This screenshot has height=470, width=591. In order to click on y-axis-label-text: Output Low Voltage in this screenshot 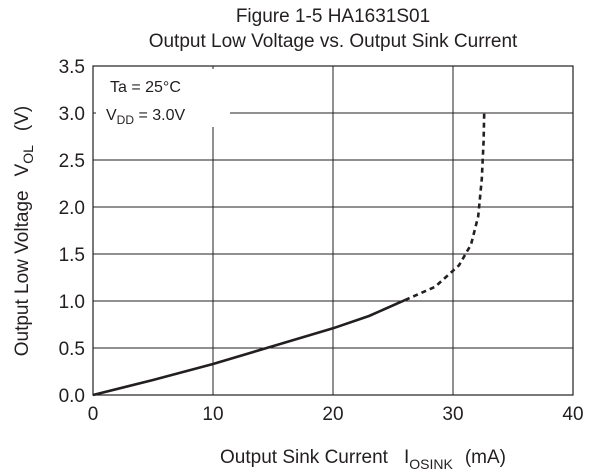, I will do `click(22, 273)`.